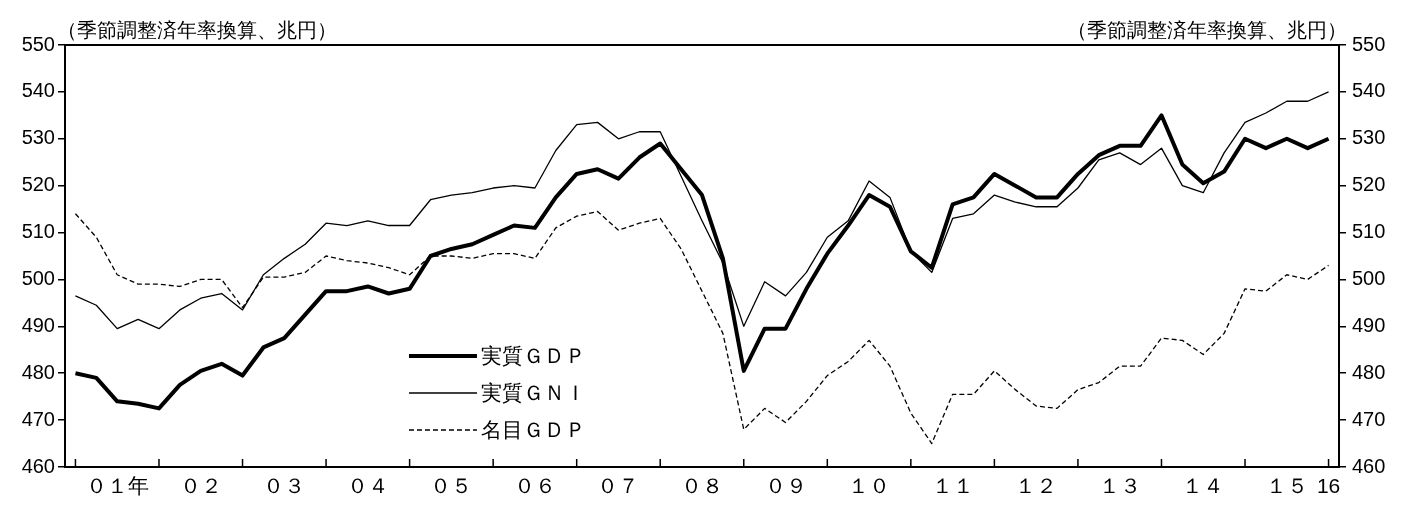 Image resolution: width=1401 pixels, height=510 pixels. Describe the element at coordinates (367, 486) in the screenshot. I see `x-tick-label: ０４` at that location.